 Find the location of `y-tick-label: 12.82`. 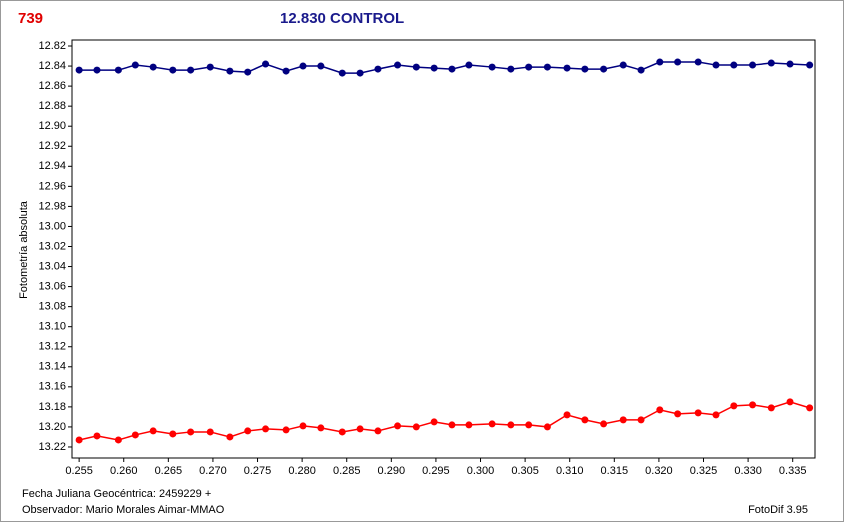

y-tick-label: 12.82 is located at coordinates (52, 46).